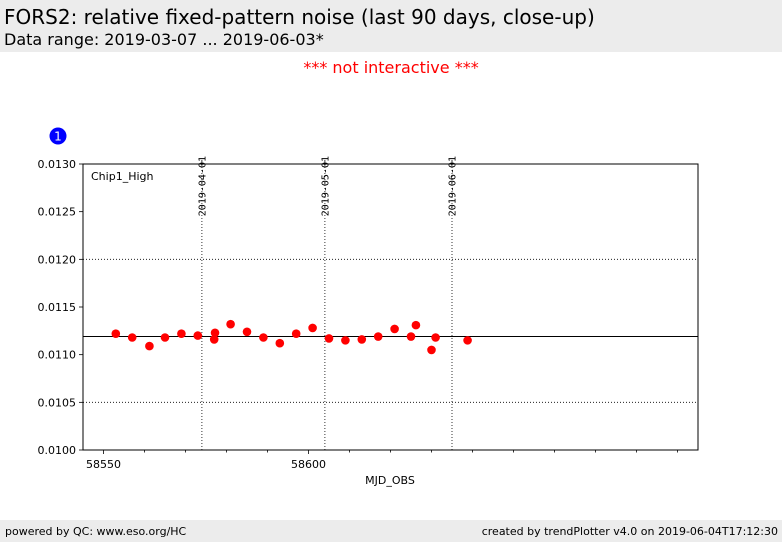 Image resolution: width=782 pixels, height=542 pixels. What do you see at coordinates (57, 402) in the screenshot?
I see `y-tick-label: 0.0105` at bounding box center [57, 402].